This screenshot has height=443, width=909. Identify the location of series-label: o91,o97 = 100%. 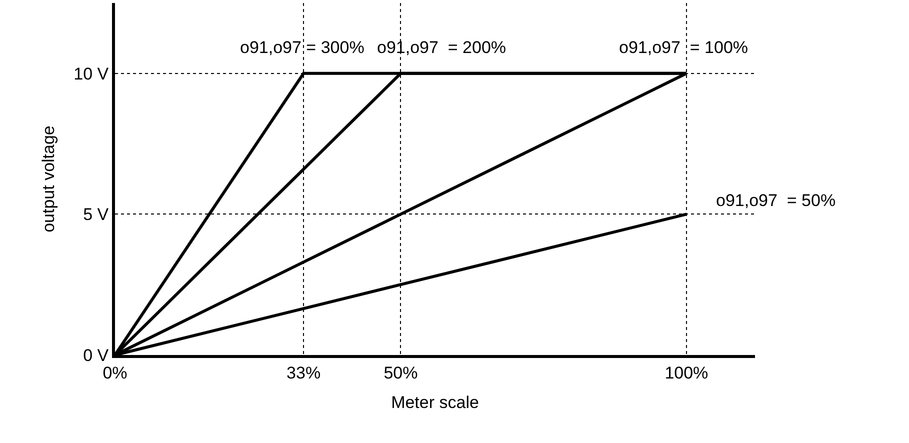
(683, 47).